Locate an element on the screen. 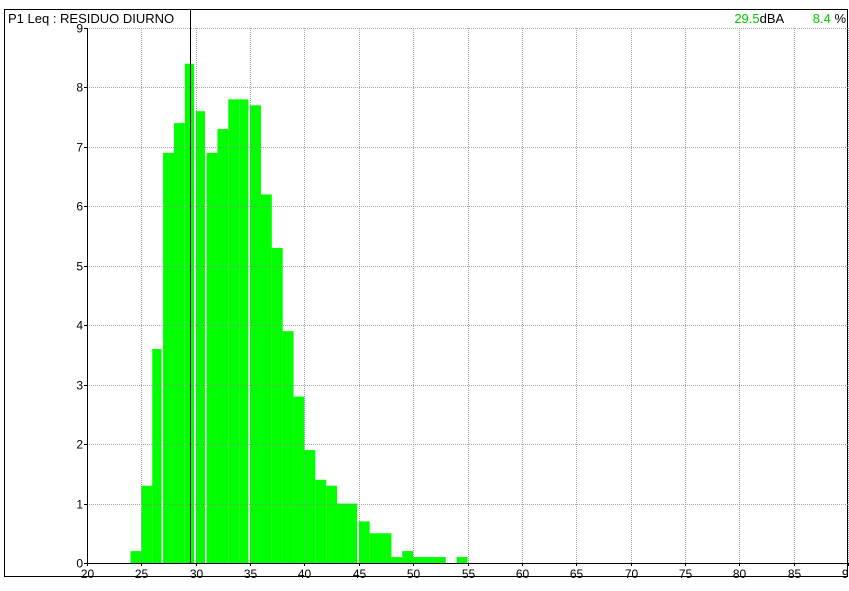  y-tick-label: 7 is located at coordinates (79, 148).